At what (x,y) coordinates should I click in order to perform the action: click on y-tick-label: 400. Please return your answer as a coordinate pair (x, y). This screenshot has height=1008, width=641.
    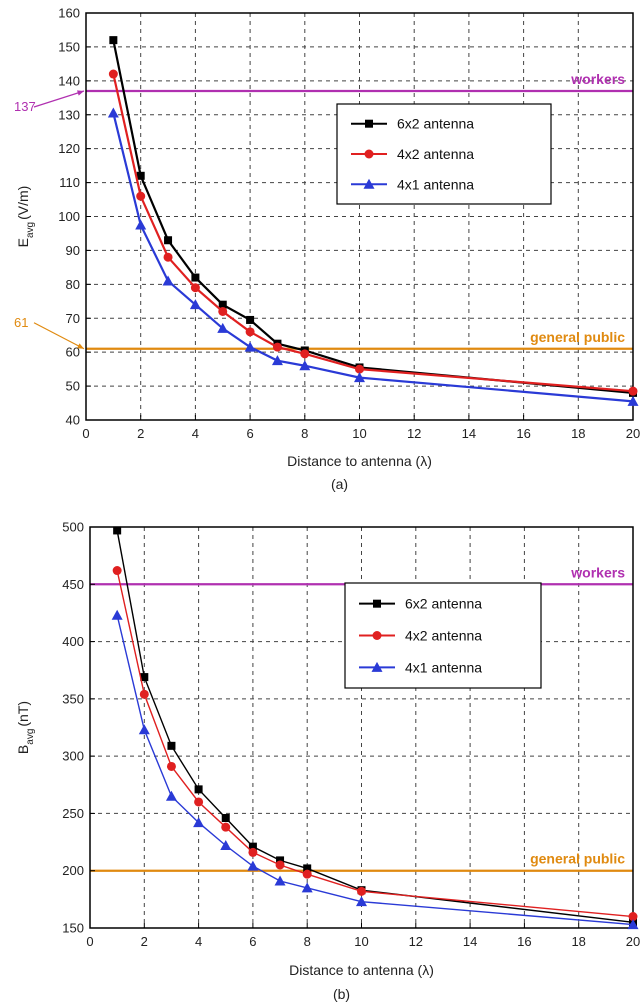
    Looking at the image, I should click on (73, 641).